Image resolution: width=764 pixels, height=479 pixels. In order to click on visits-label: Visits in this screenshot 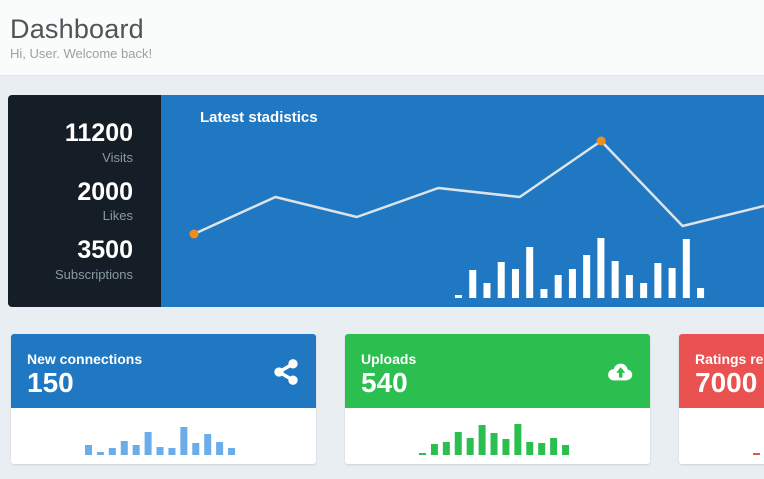, I will do `click(117, 157)`.